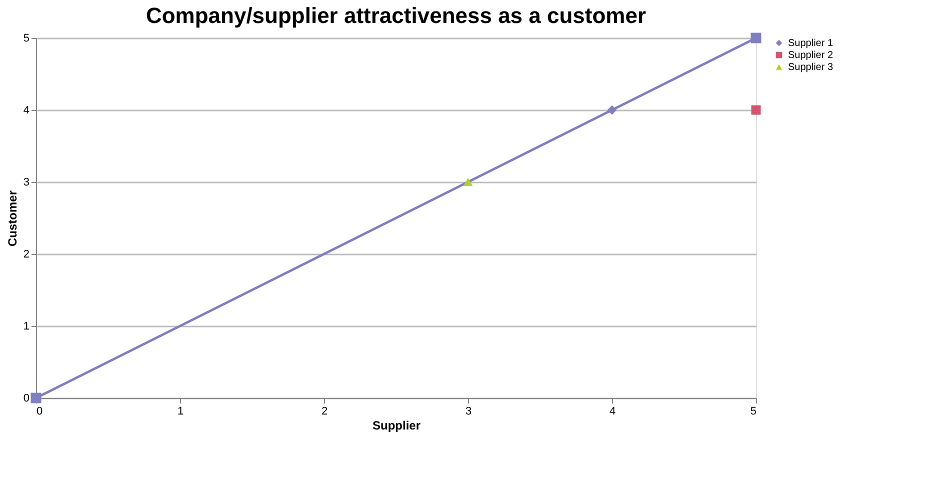 This screenshot has width=937, height=490. What do you see at coordinates (26, 110) in the screenshot?
I see `y-tick-label: 4` at bounding box center [26, 110].